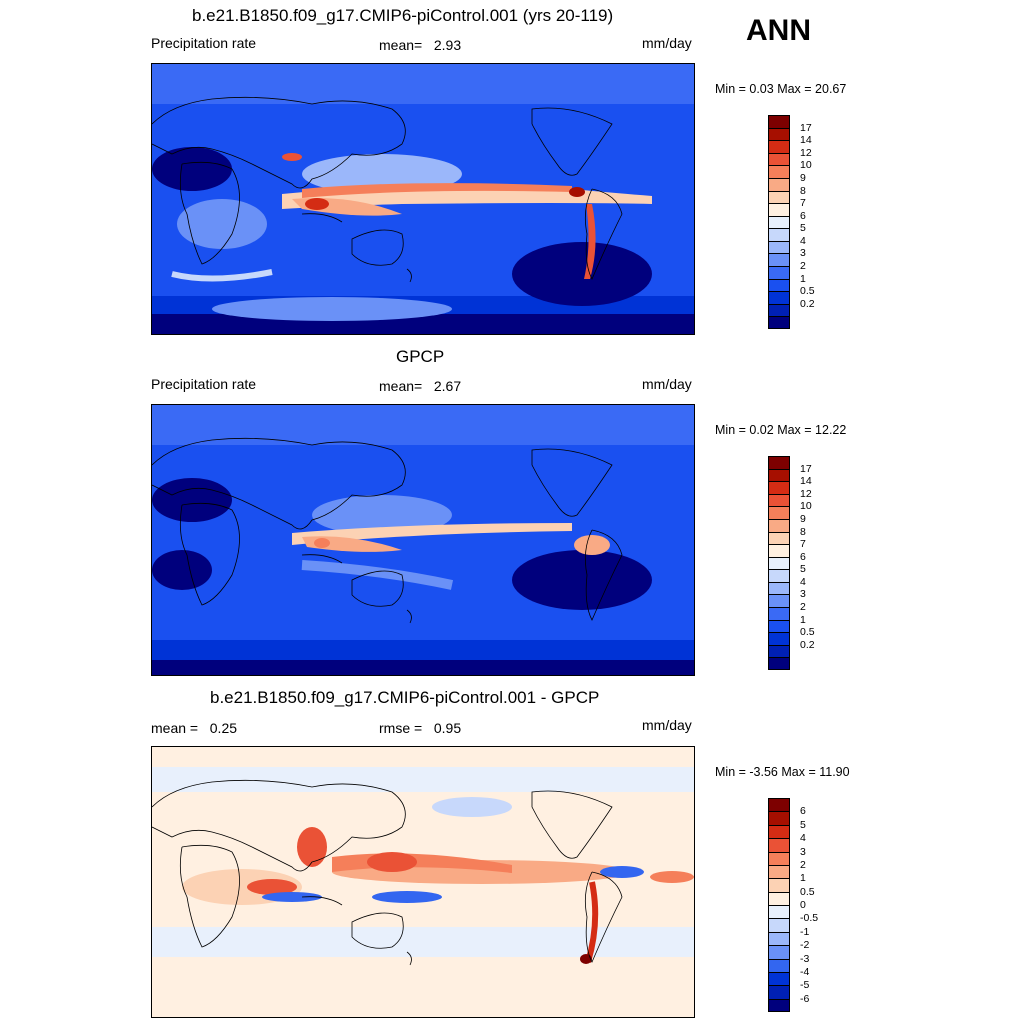 This screenshot has width=1024, height=1024. Describe the element at coordinates (807, 644) in the screenshot. I see `colorbar-tick-label: 0.2` at that location.